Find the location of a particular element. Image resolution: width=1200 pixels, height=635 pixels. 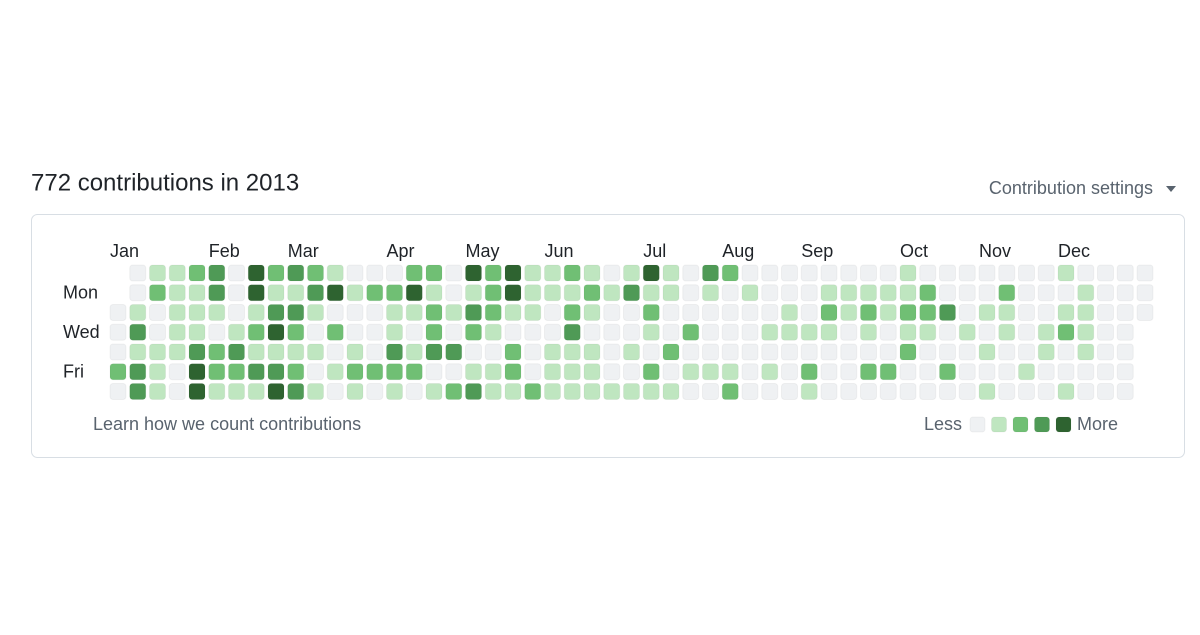

month-label: Feb is located at coordinates (224, 251).